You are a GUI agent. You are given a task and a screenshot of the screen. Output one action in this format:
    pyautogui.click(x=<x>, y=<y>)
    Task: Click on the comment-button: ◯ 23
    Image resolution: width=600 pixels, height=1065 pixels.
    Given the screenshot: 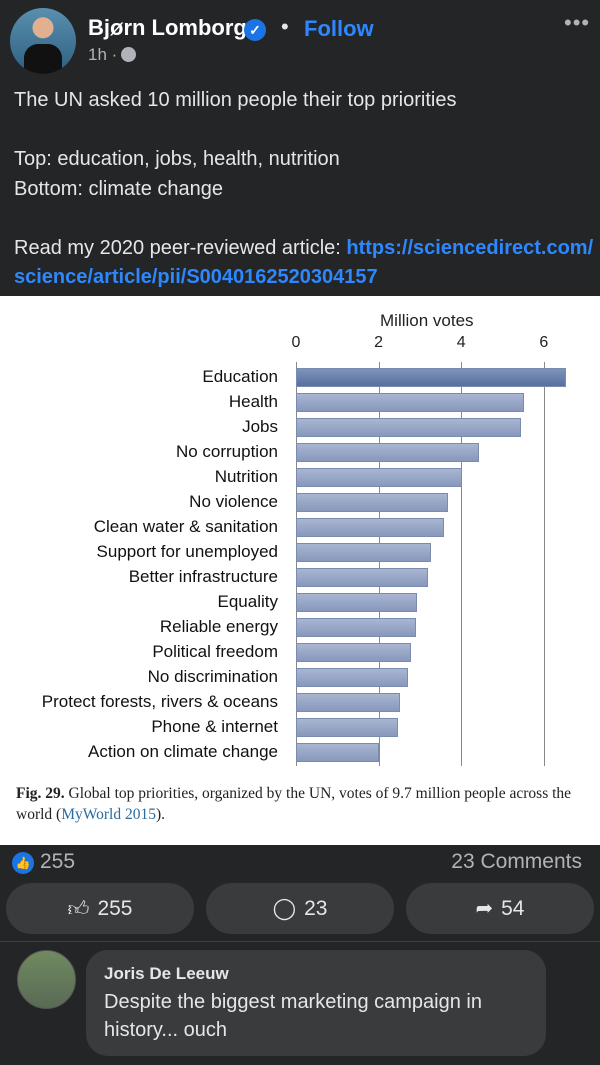 What is the action you would take?
    pyautogui.click(x=300, y=908)
    